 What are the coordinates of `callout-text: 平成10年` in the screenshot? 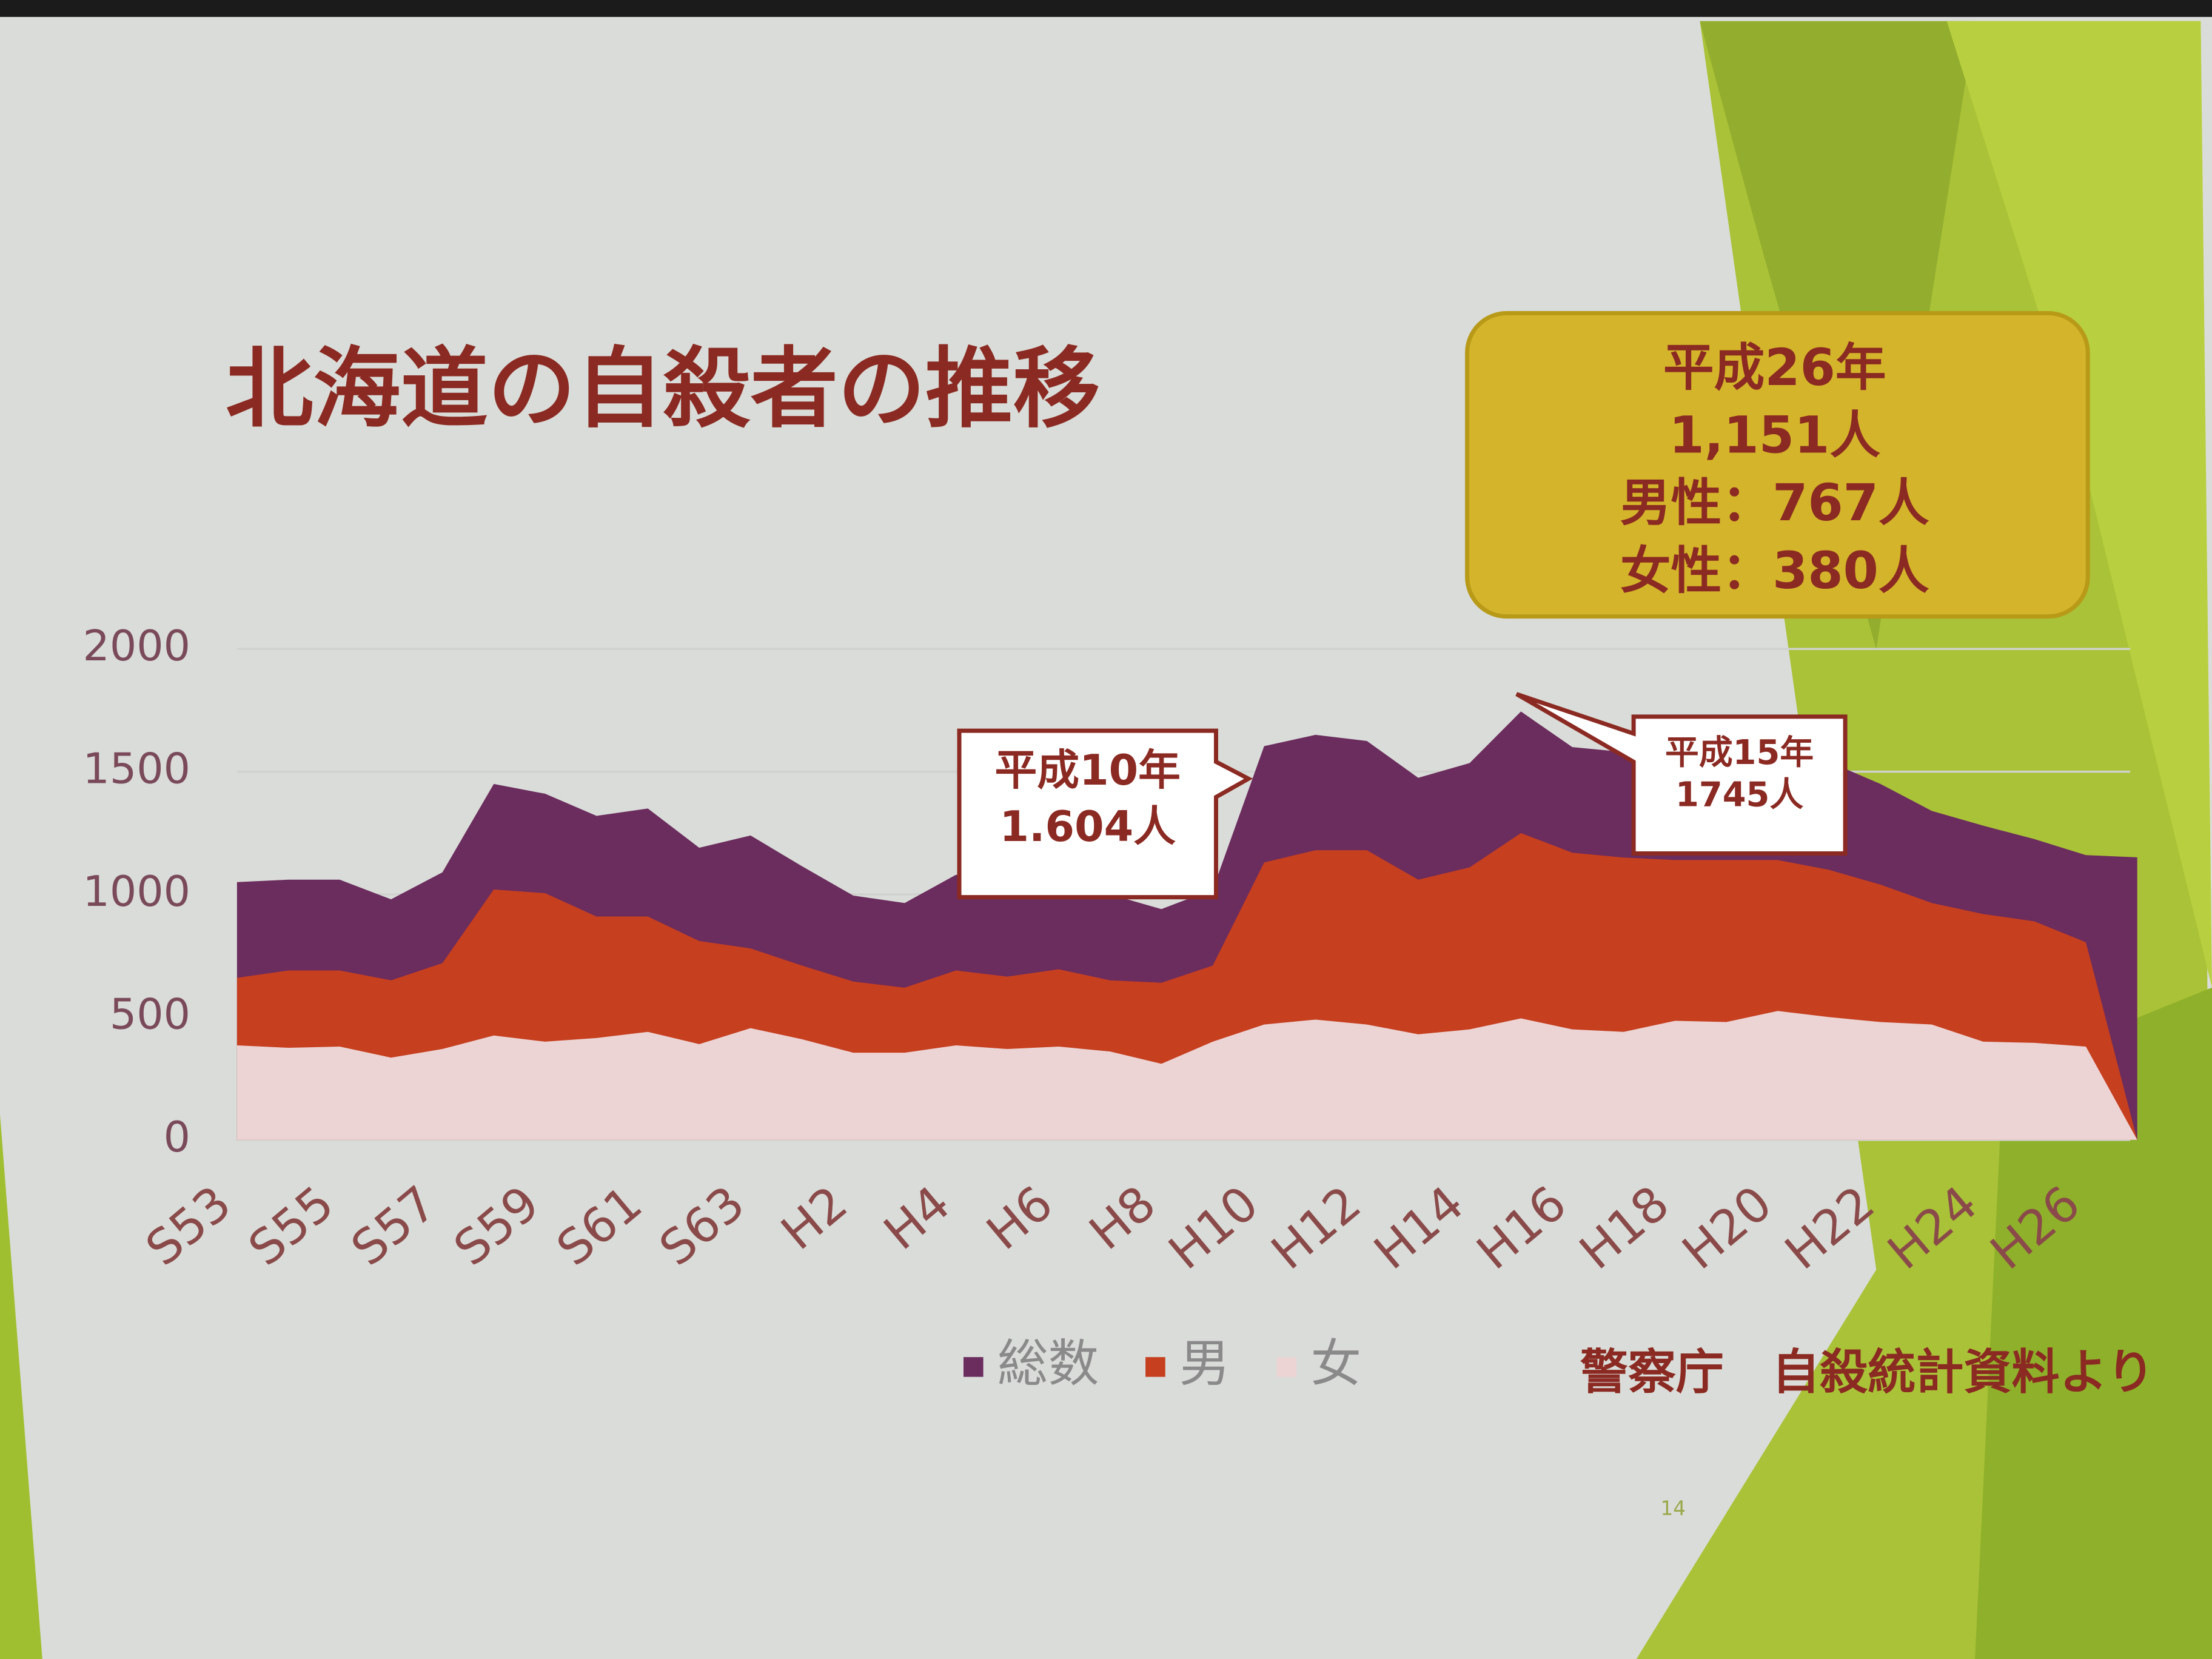 It's located at (1088, 770).